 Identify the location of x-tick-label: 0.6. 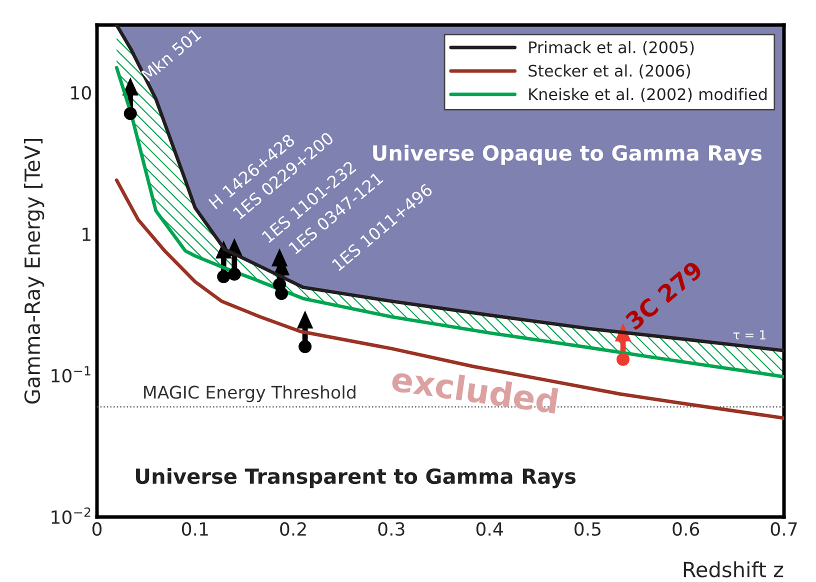
(686, 529).